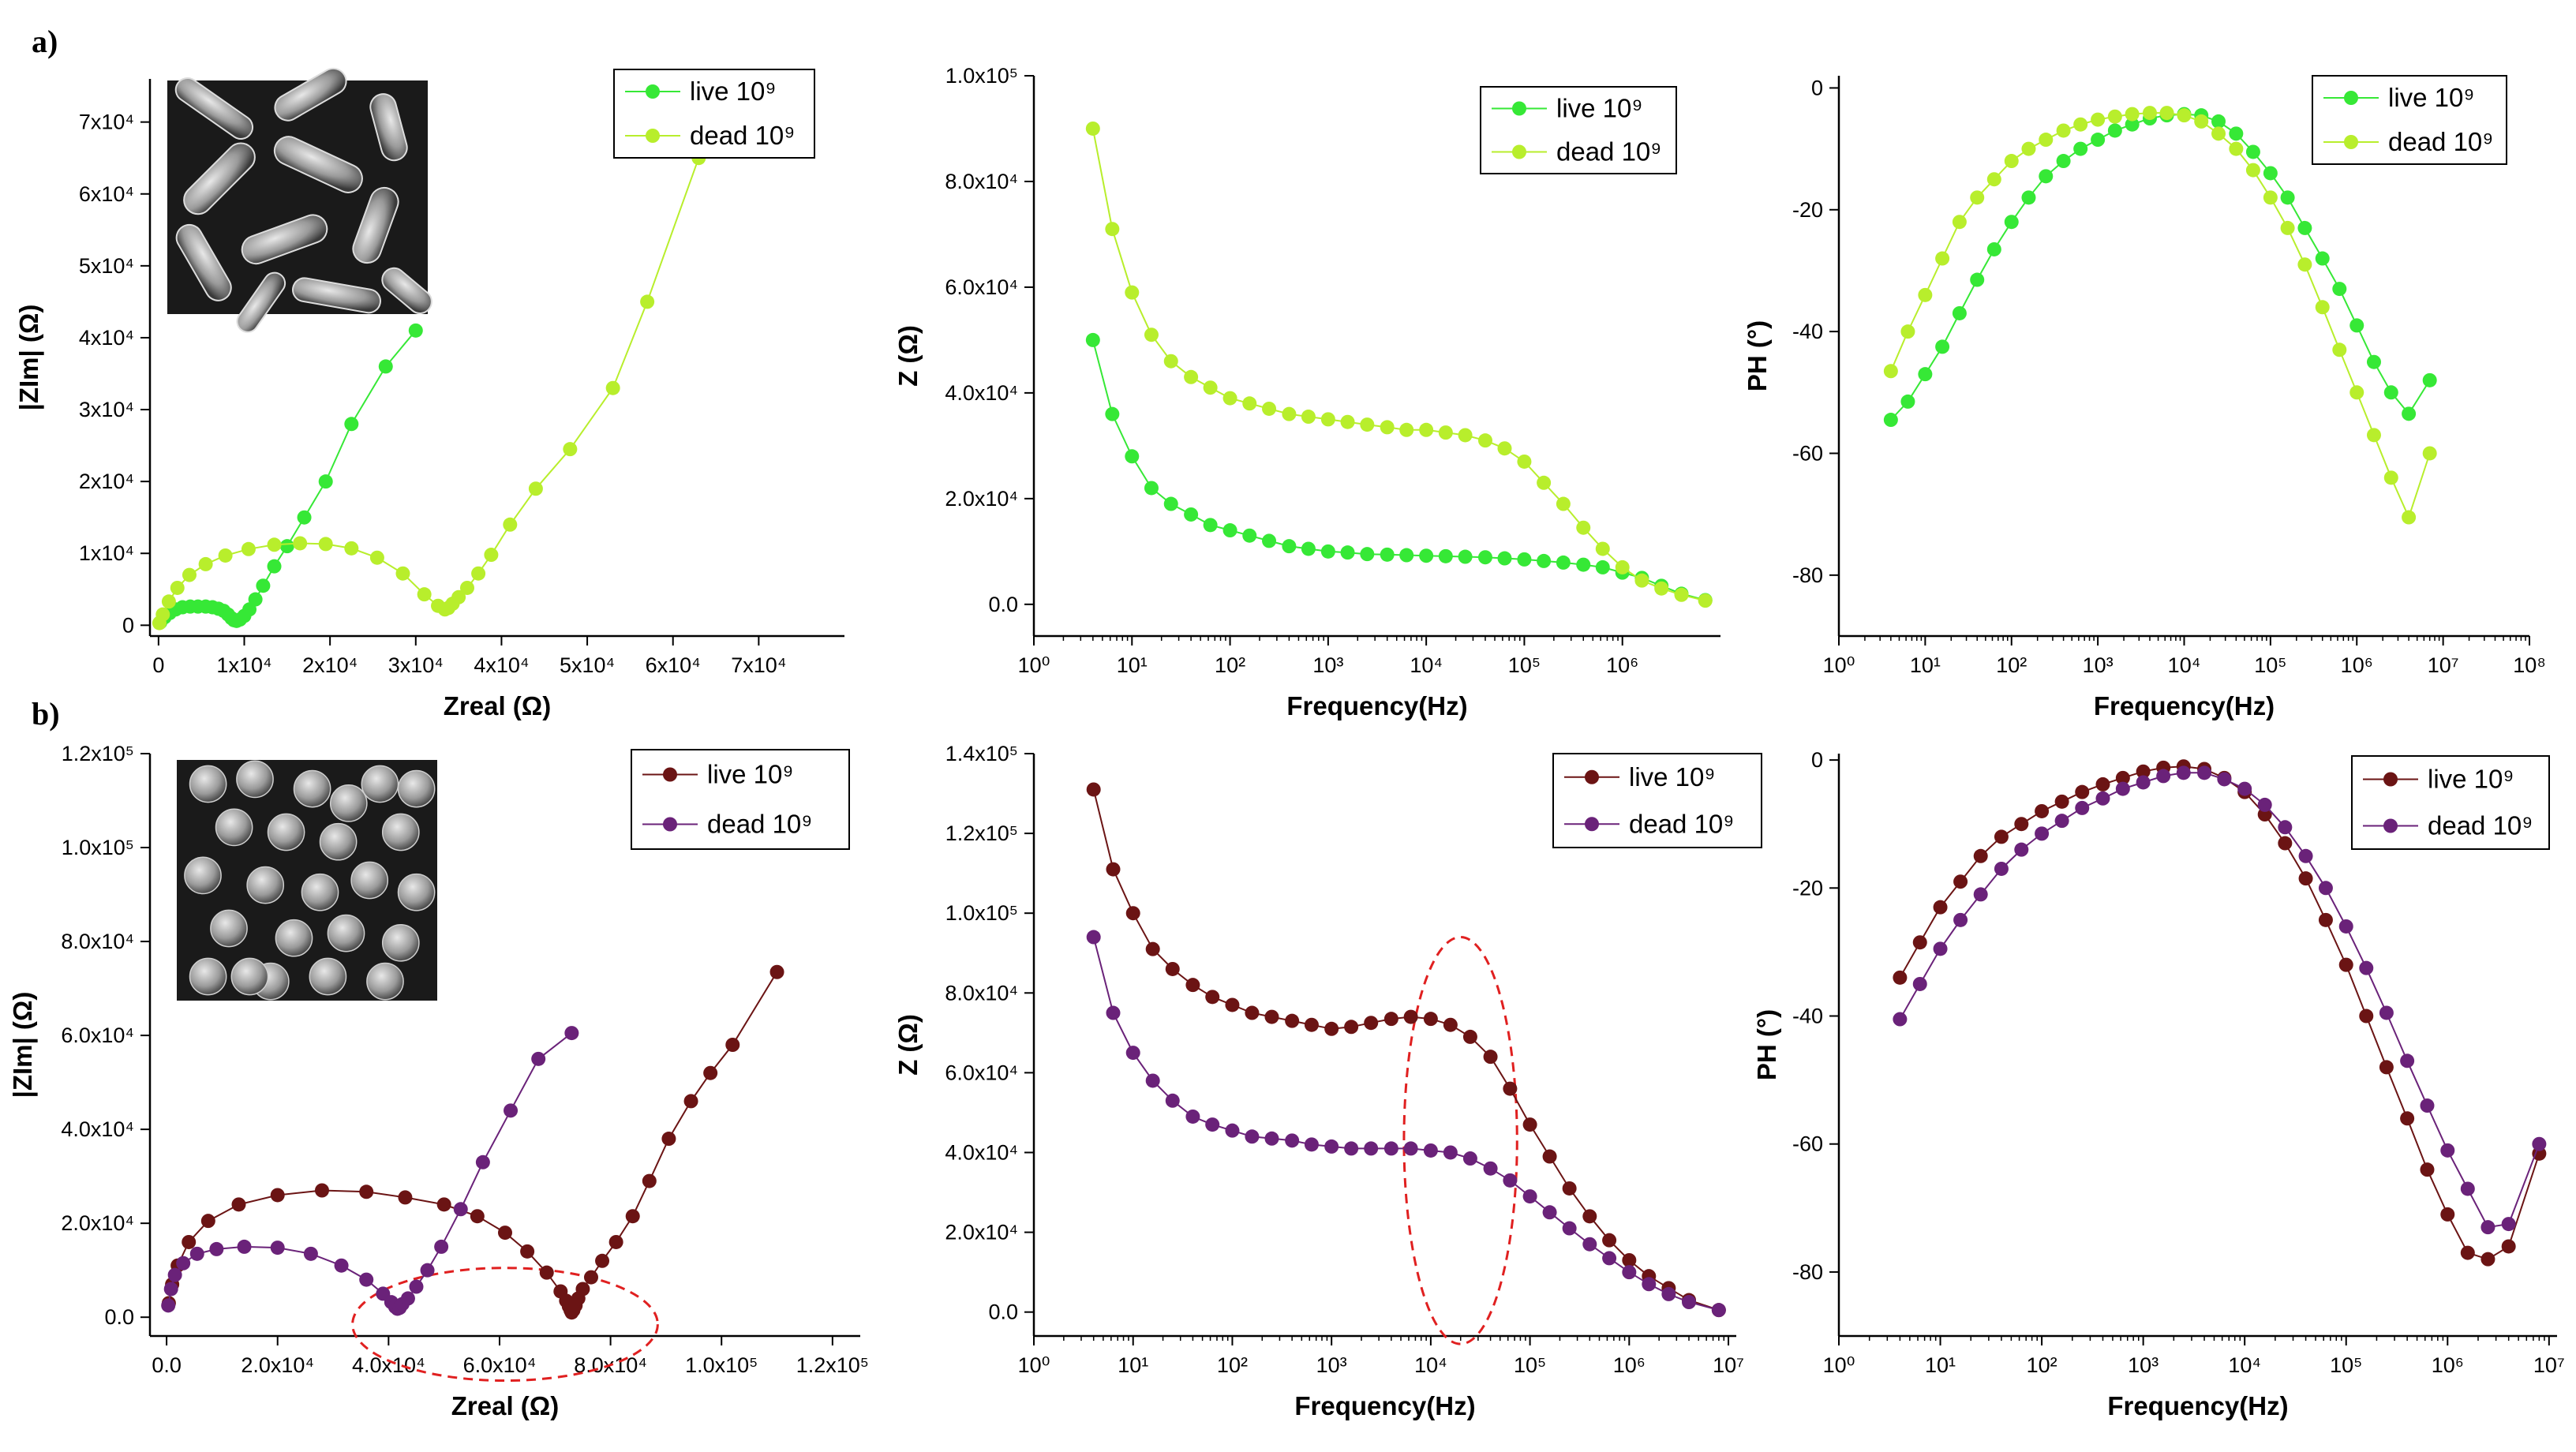 The width and height of the screenshot is (2576, 1452). I want to click on series-dead, so click(2160, 315).